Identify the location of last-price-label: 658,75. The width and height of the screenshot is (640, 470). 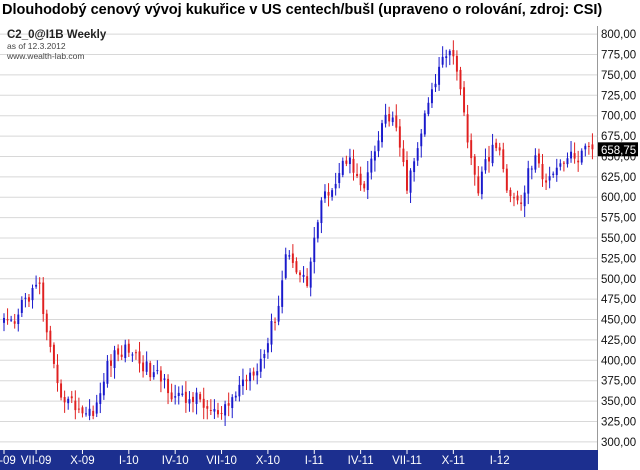
(618, 151).